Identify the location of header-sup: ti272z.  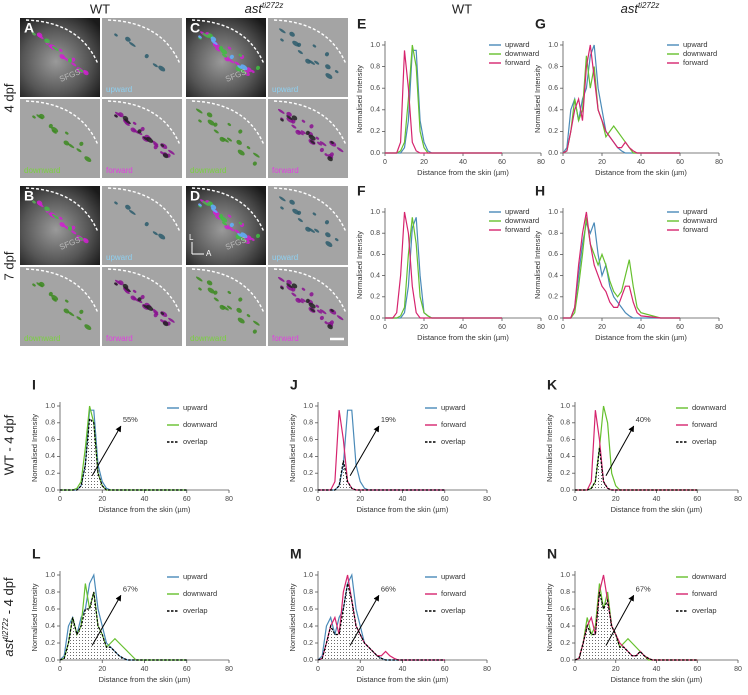
(272, 5).